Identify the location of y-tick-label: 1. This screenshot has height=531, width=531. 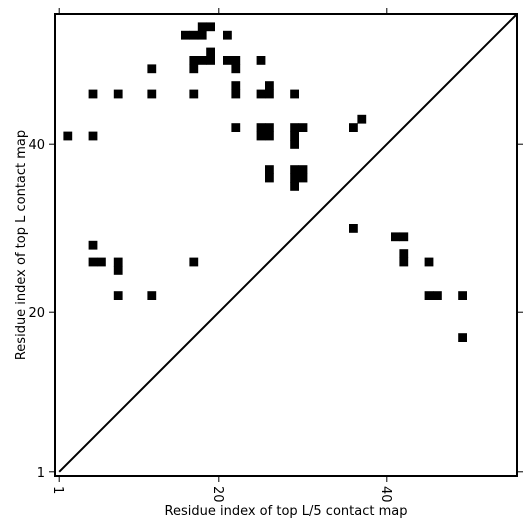
(41, 473).